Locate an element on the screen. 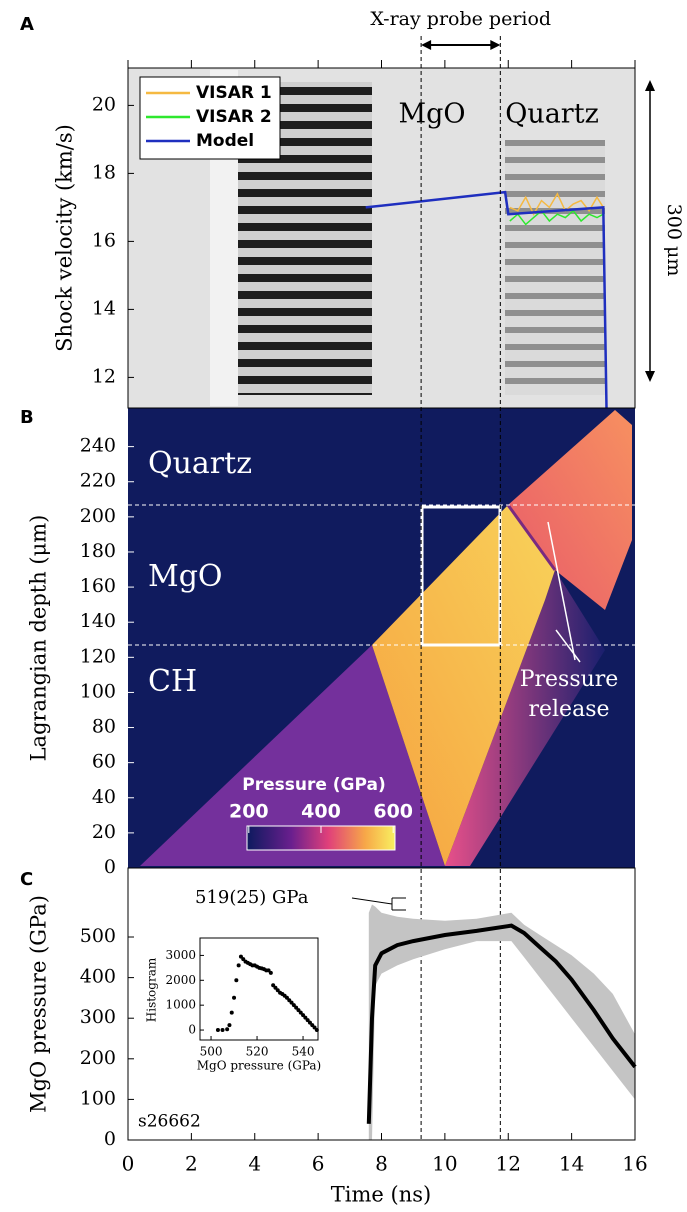 This screenshot has width=687, height=1212. colorbar-tick-label: 600 is located at coordinates (393, 812).